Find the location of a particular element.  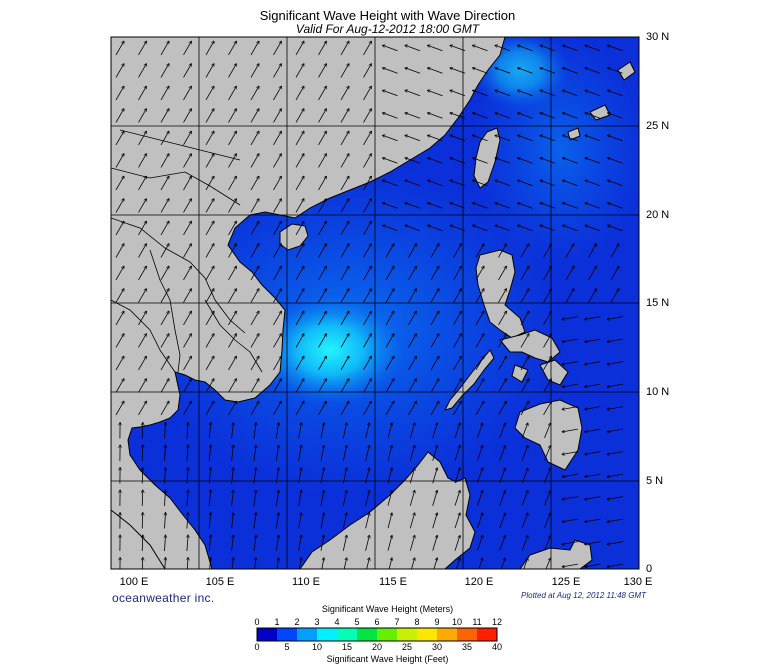

legend-swatch is located at coordinates (467, 634).